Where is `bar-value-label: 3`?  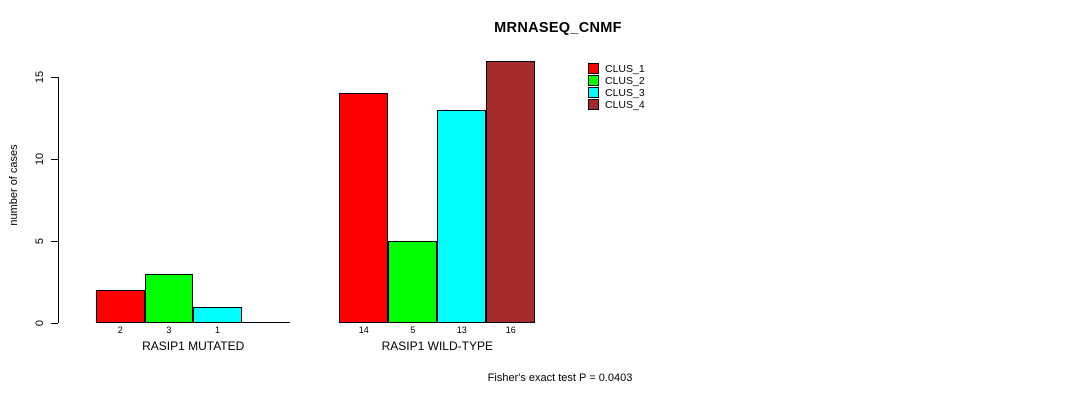
bar-value-label: 3 is located at coordinates (169, 329).